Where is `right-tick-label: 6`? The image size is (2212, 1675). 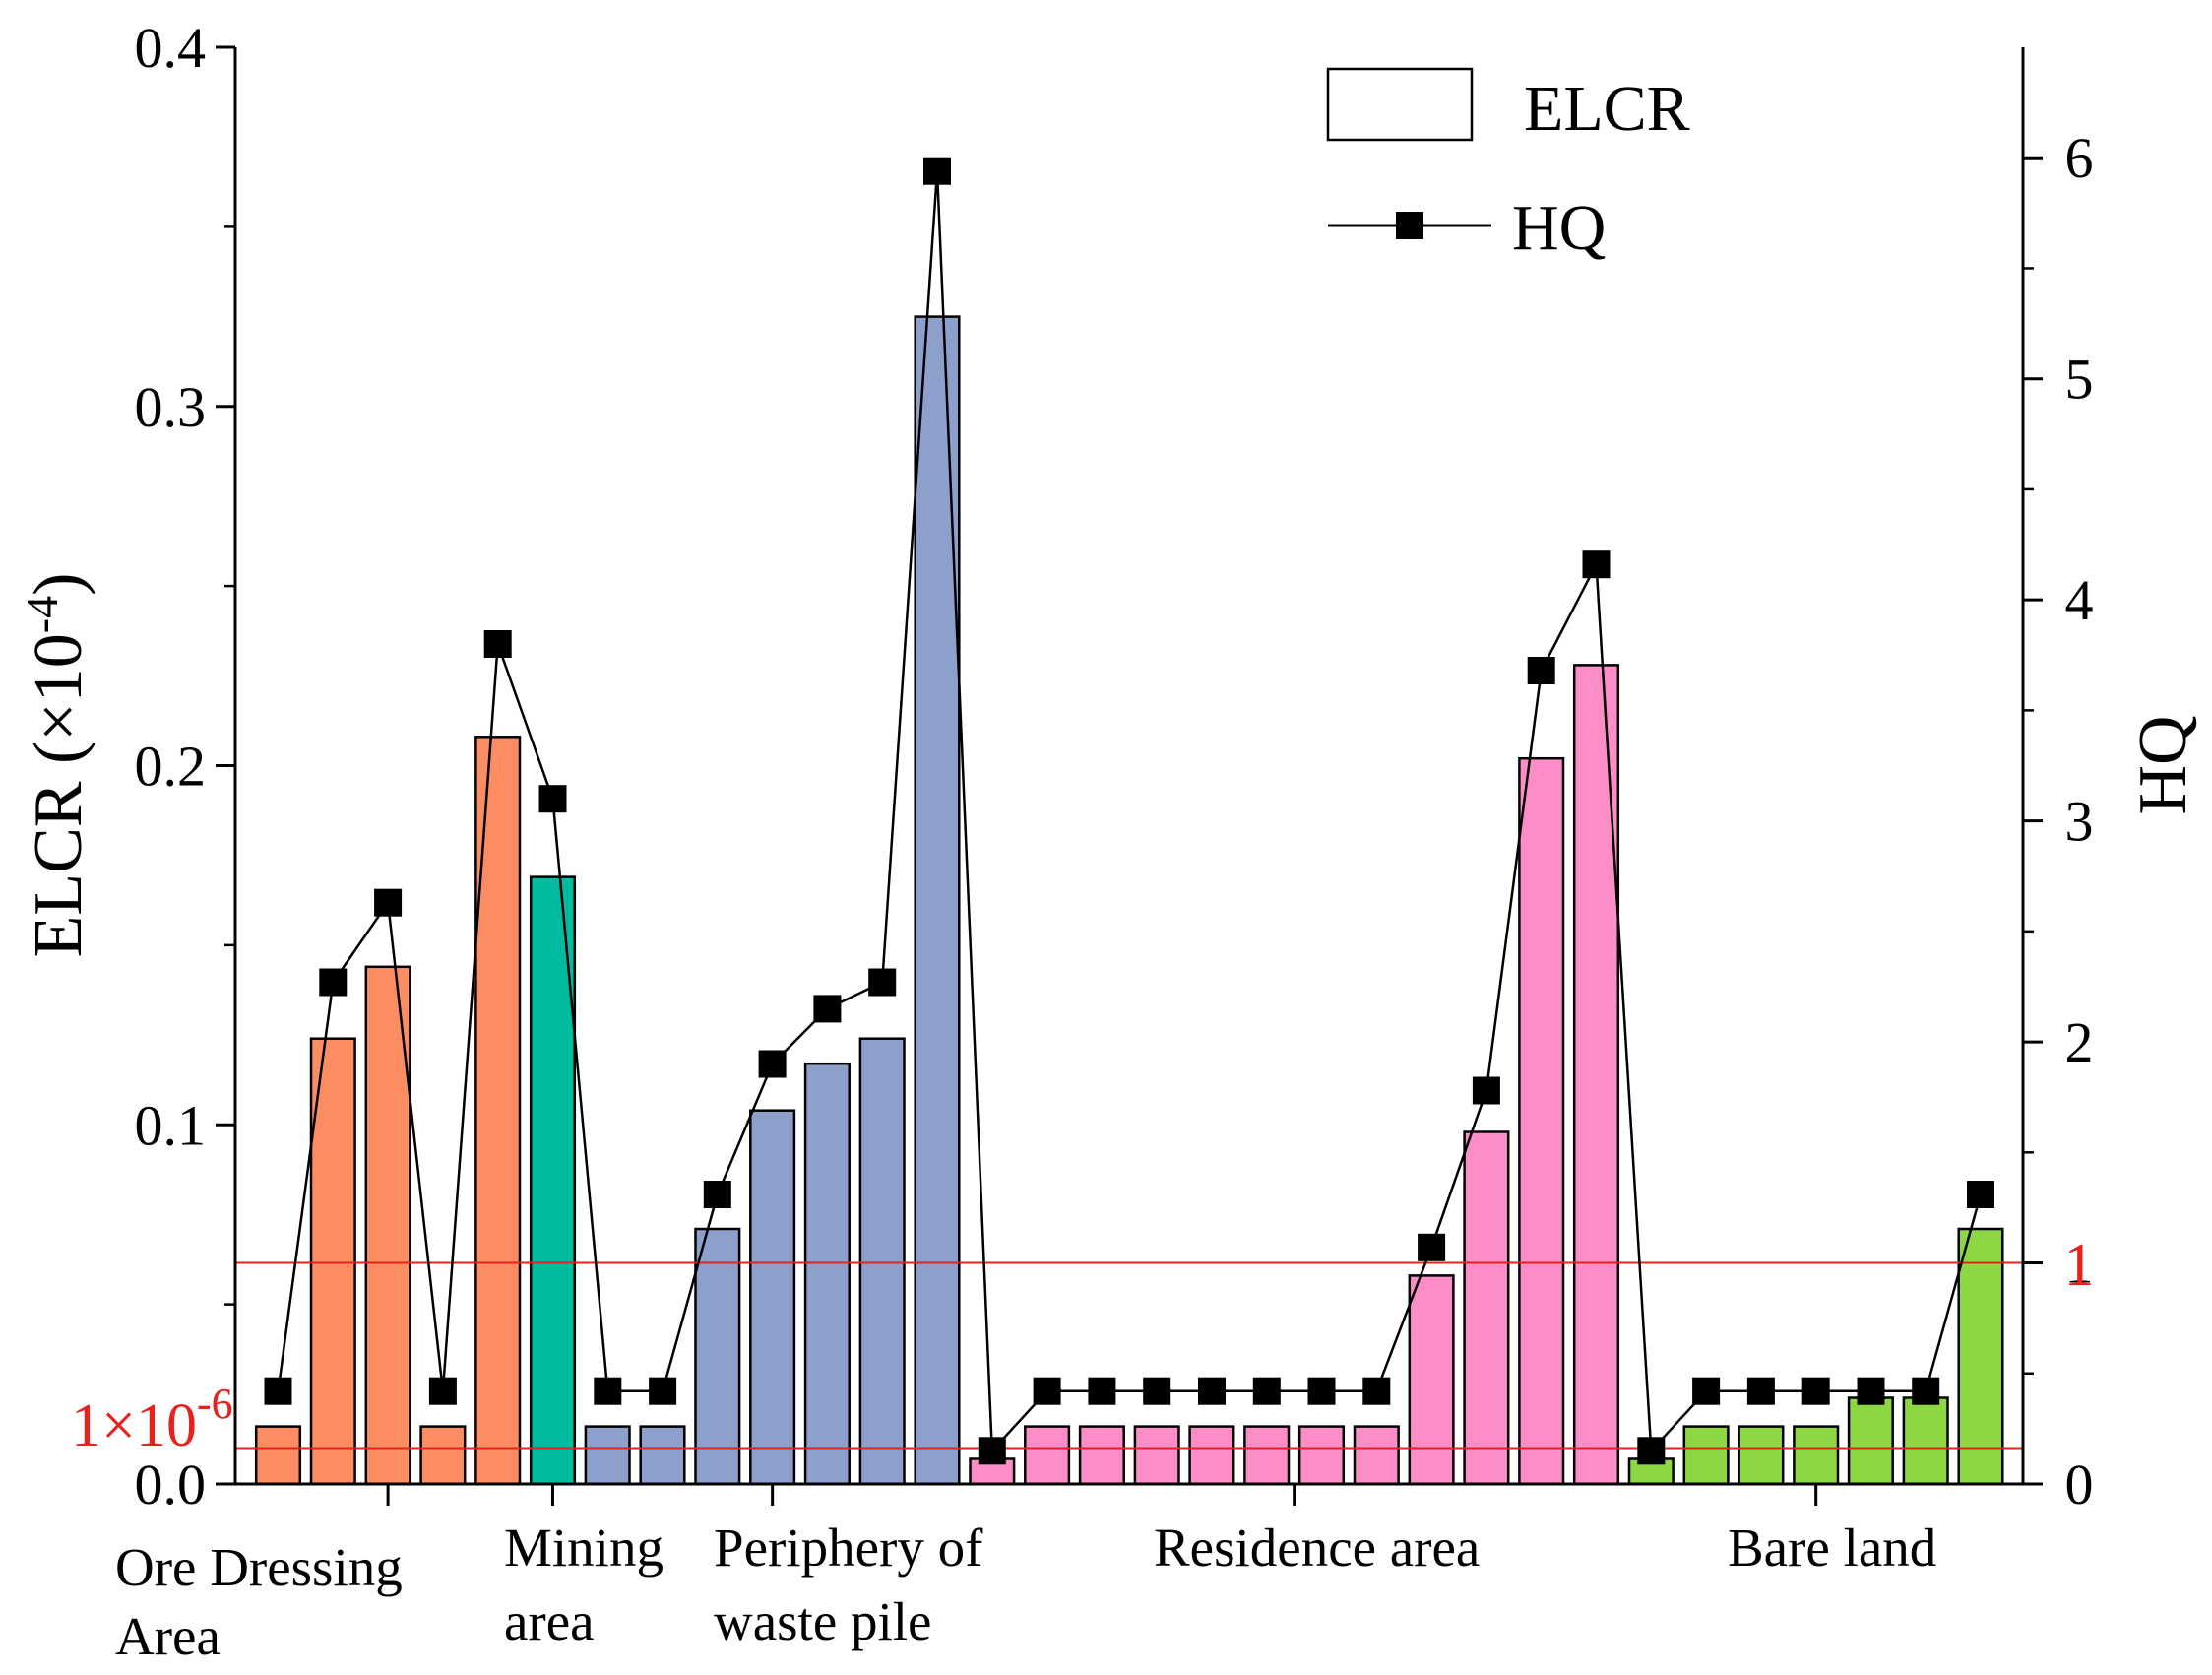 right-tick-label: 6 is located at coordinates (2079, 158).